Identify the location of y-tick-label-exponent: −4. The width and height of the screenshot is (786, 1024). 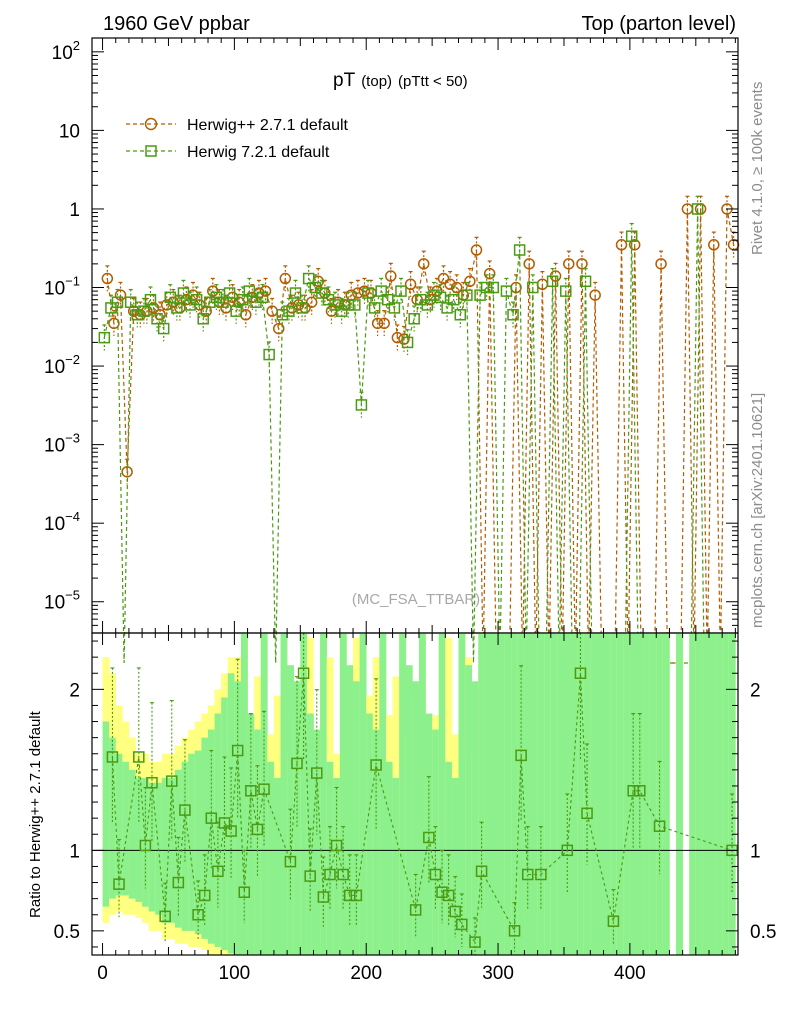
(72, 516).